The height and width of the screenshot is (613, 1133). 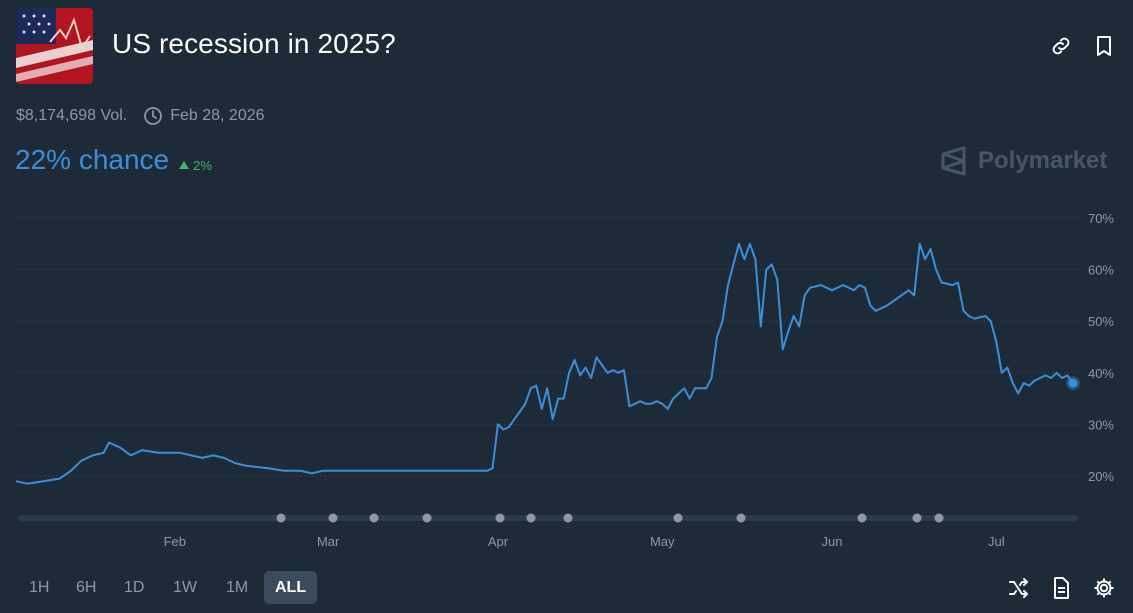 I want to click on delta-value: 2%, so click(x=202, y=165).